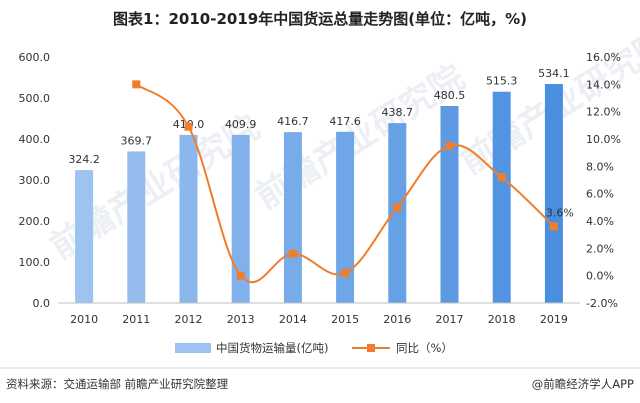 The width and height of the screenshot is (640, 403). Describe the element at coordinates (193, 348) in the screenshot. I see `legend-bar-swatch` at that location.